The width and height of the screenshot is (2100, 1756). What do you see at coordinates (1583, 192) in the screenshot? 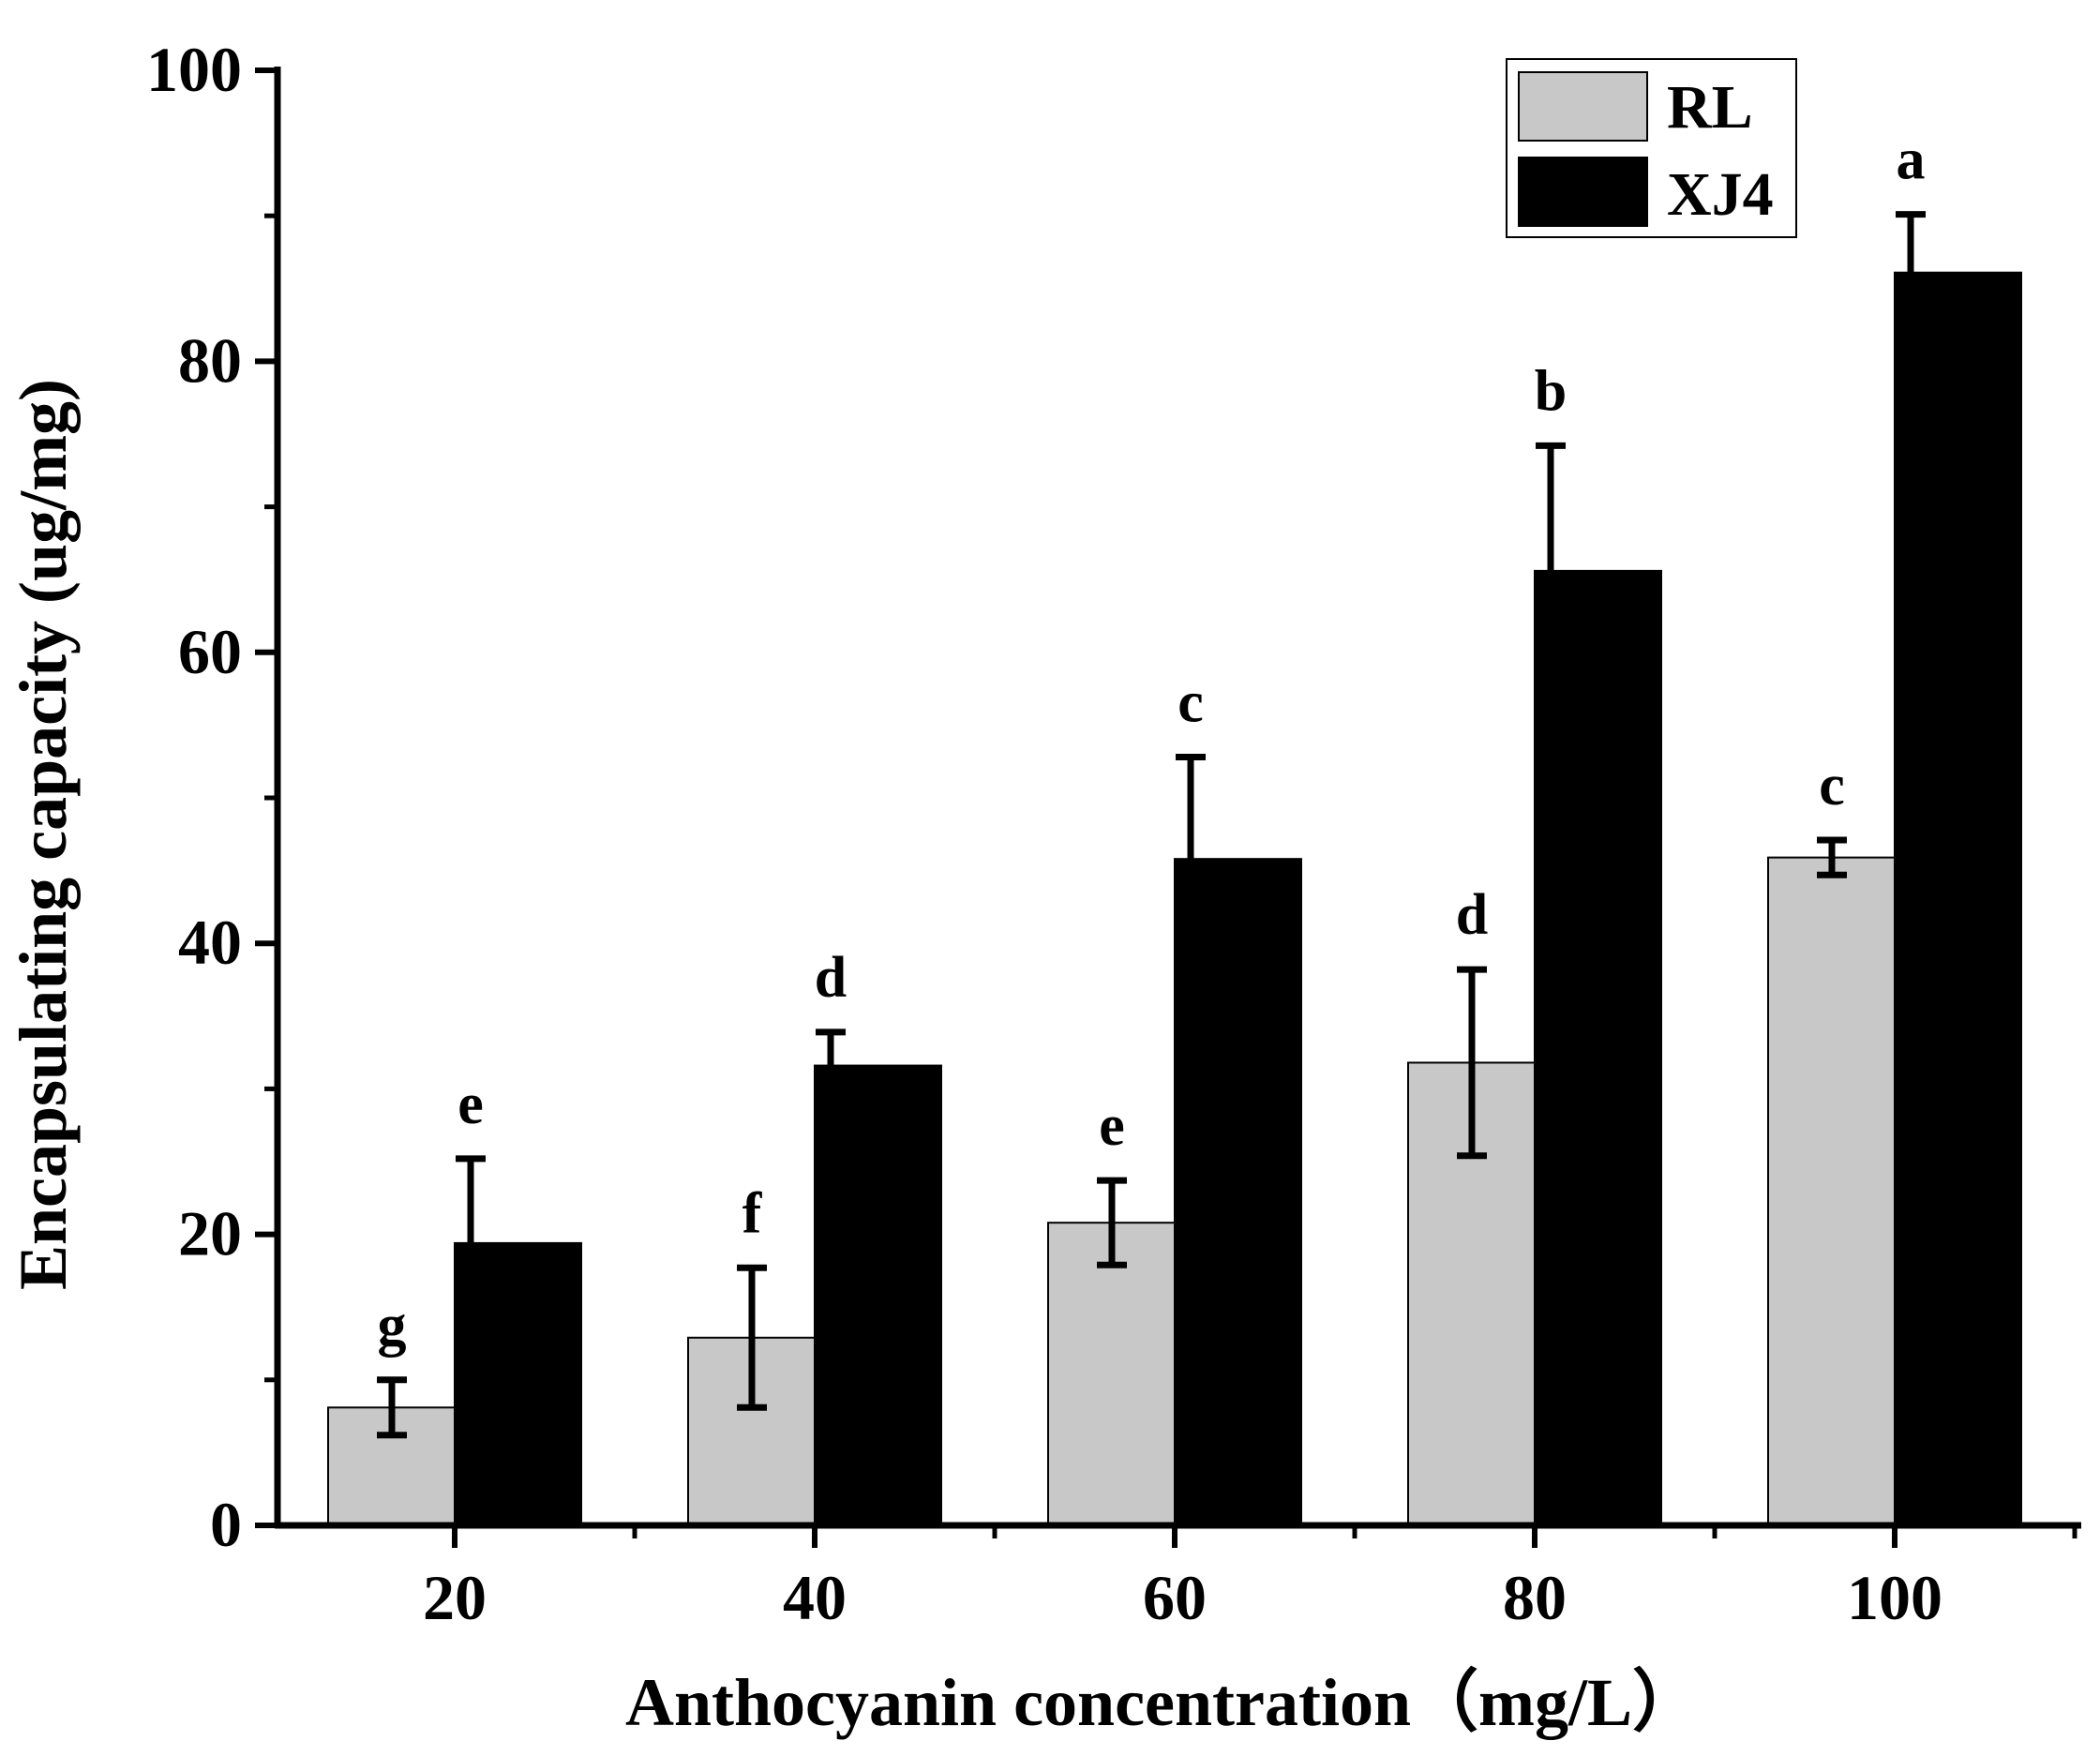
I see `legend-swatch-xj4` at bounding box center [1583, 192].